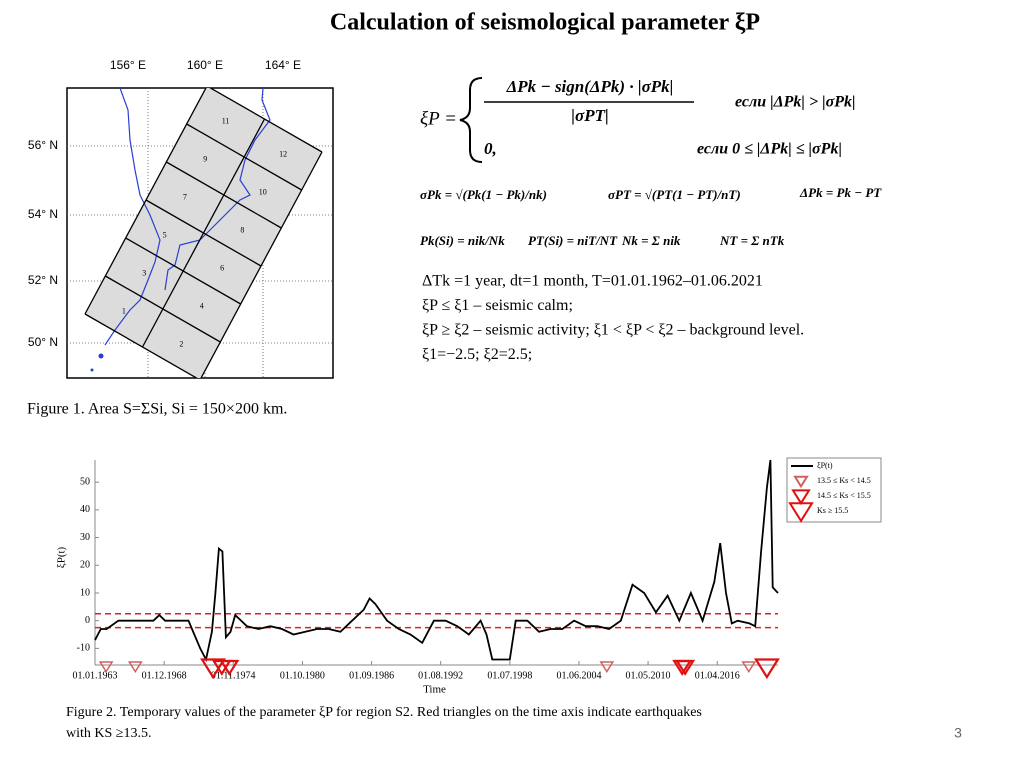 This screenshot has height=768, width=1024. What do you see at coordinates (958, 733) in the screenshot?
I see `page-number: 3` at bounding box center [958, 733].